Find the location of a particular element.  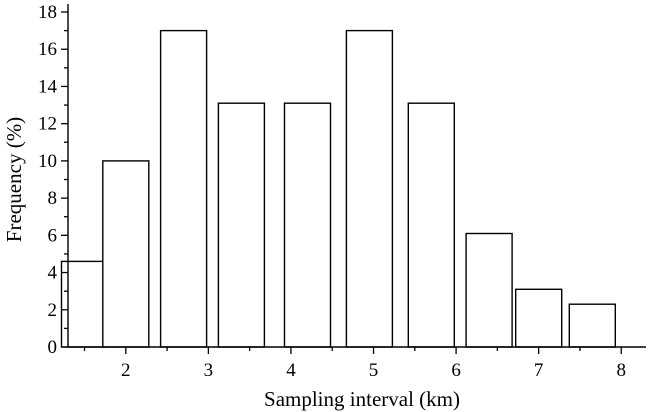

x-tick-label: 4 is located at coordinates (291, 370).